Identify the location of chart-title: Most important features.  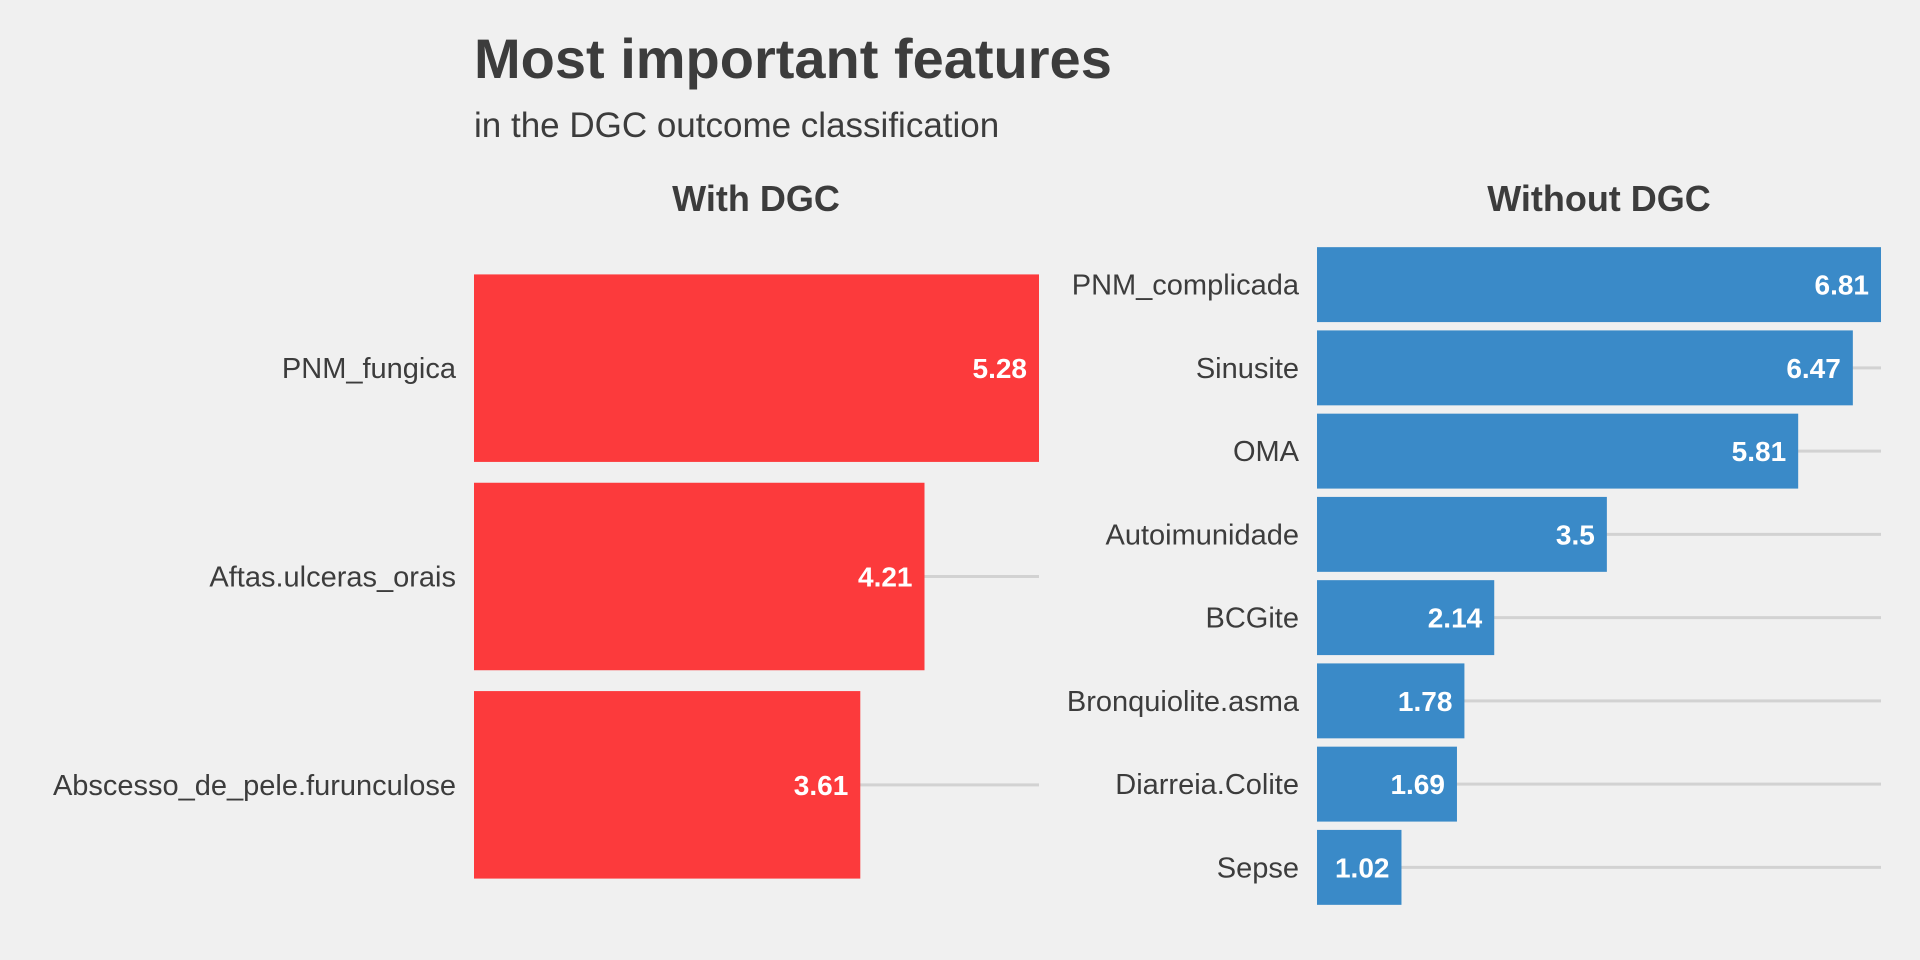
(793, 58).